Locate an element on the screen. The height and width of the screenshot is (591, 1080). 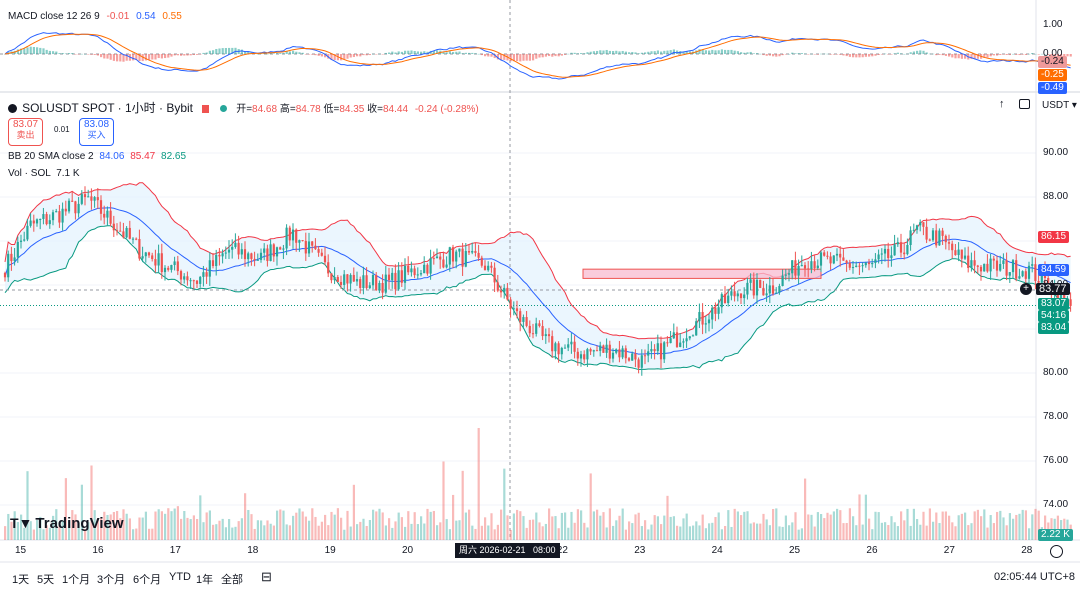
bb-basis: 84.06 is located at coordinates (112, 156).